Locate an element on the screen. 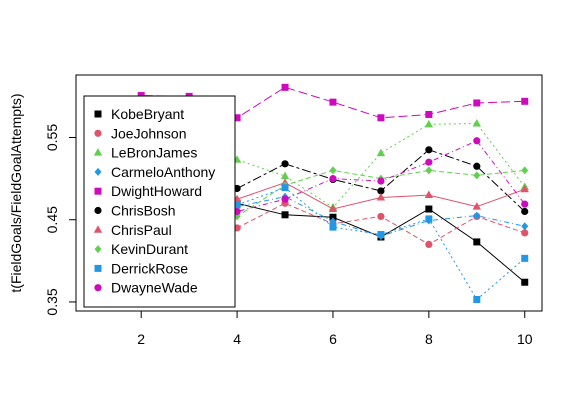  legend-item: LeBronJames is located at coordinates (145, 153).